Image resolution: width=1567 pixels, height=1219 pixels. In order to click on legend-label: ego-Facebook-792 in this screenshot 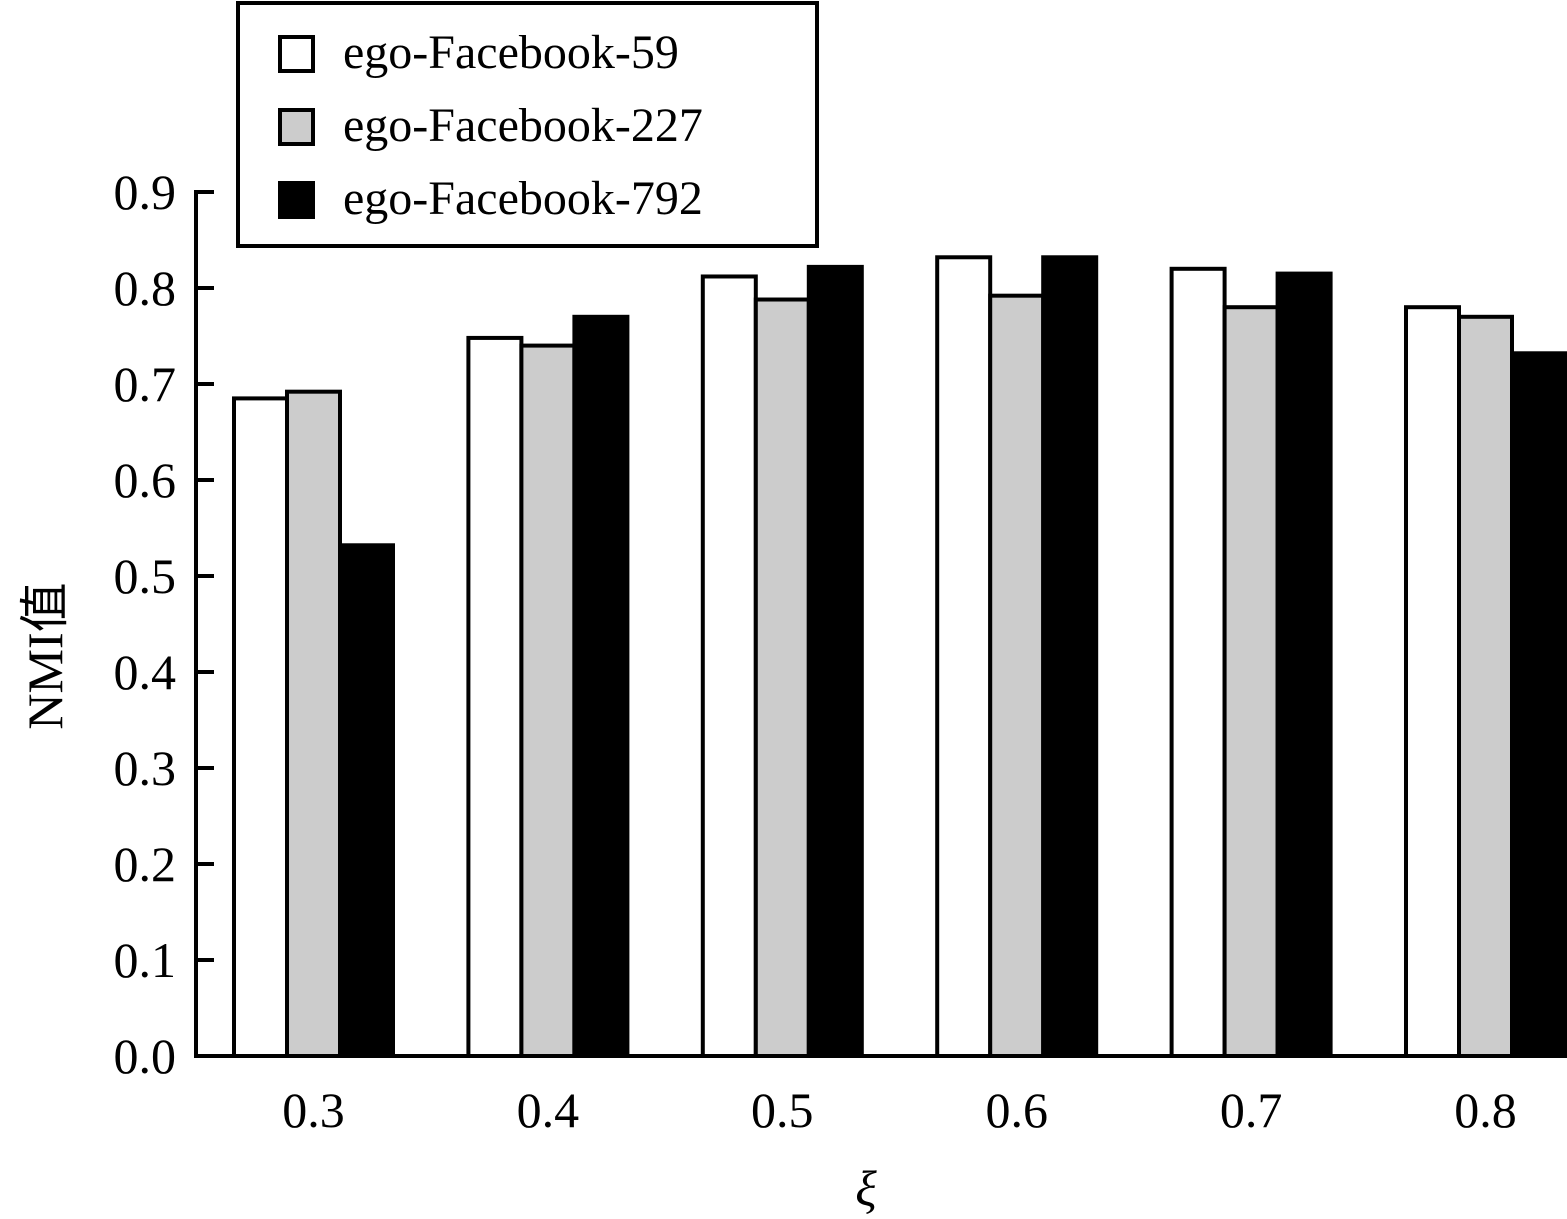, I will do `click(523, 198)`.